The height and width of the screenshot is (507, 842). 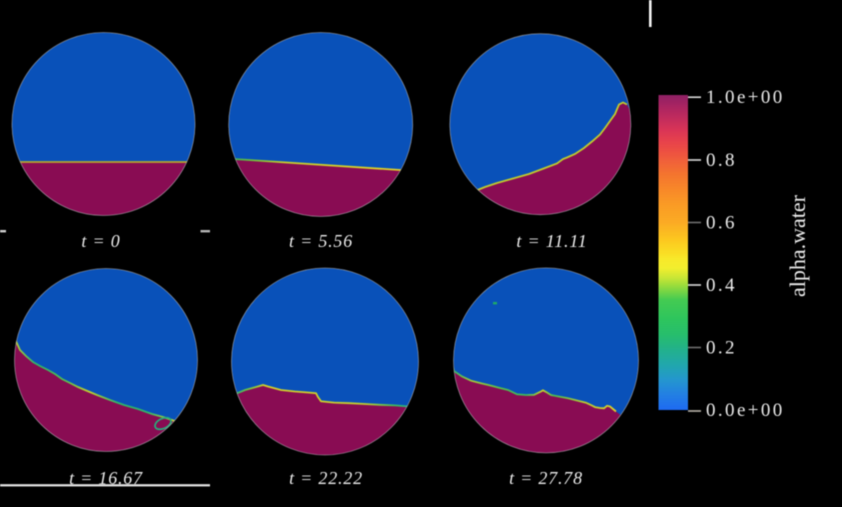 I want to click on svg-text: t = 11.11, so click(x=551, y=241).